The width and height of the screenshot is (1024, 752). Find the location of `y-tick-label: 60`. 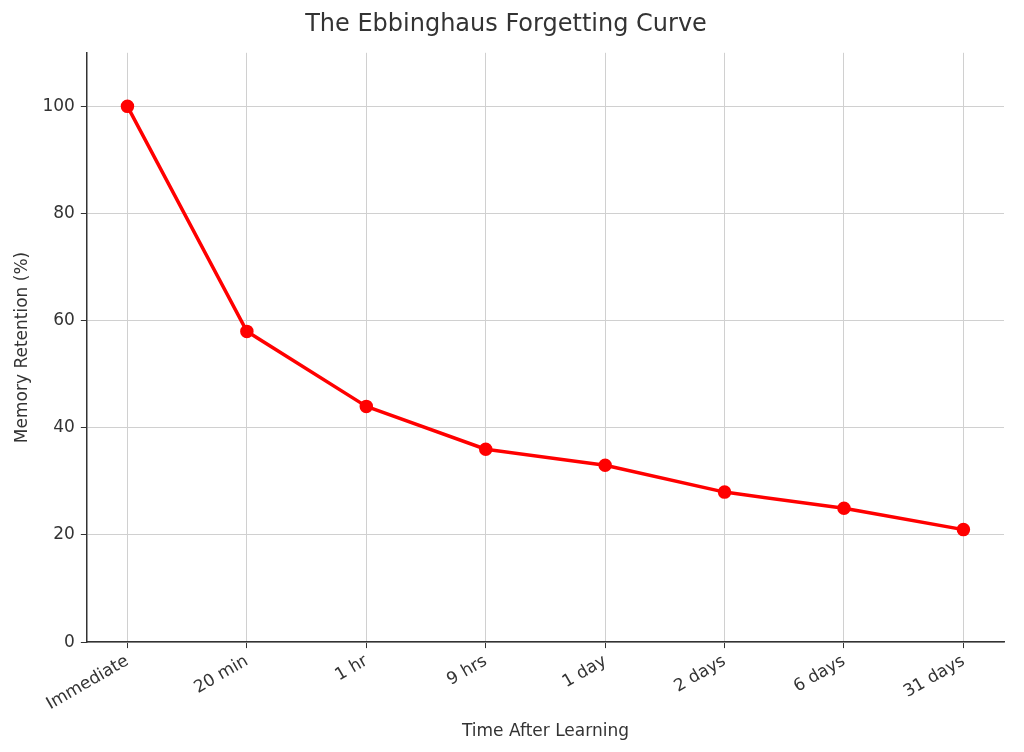

y-tick-label: 60 is located at coordinates (64, 319).